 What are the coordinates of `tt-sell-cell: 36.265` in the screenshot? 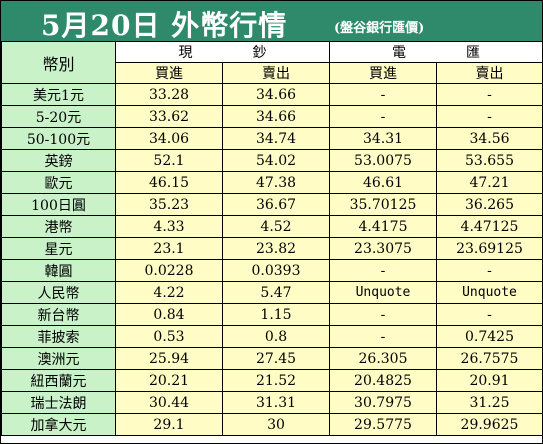 It's located at (489, 204).